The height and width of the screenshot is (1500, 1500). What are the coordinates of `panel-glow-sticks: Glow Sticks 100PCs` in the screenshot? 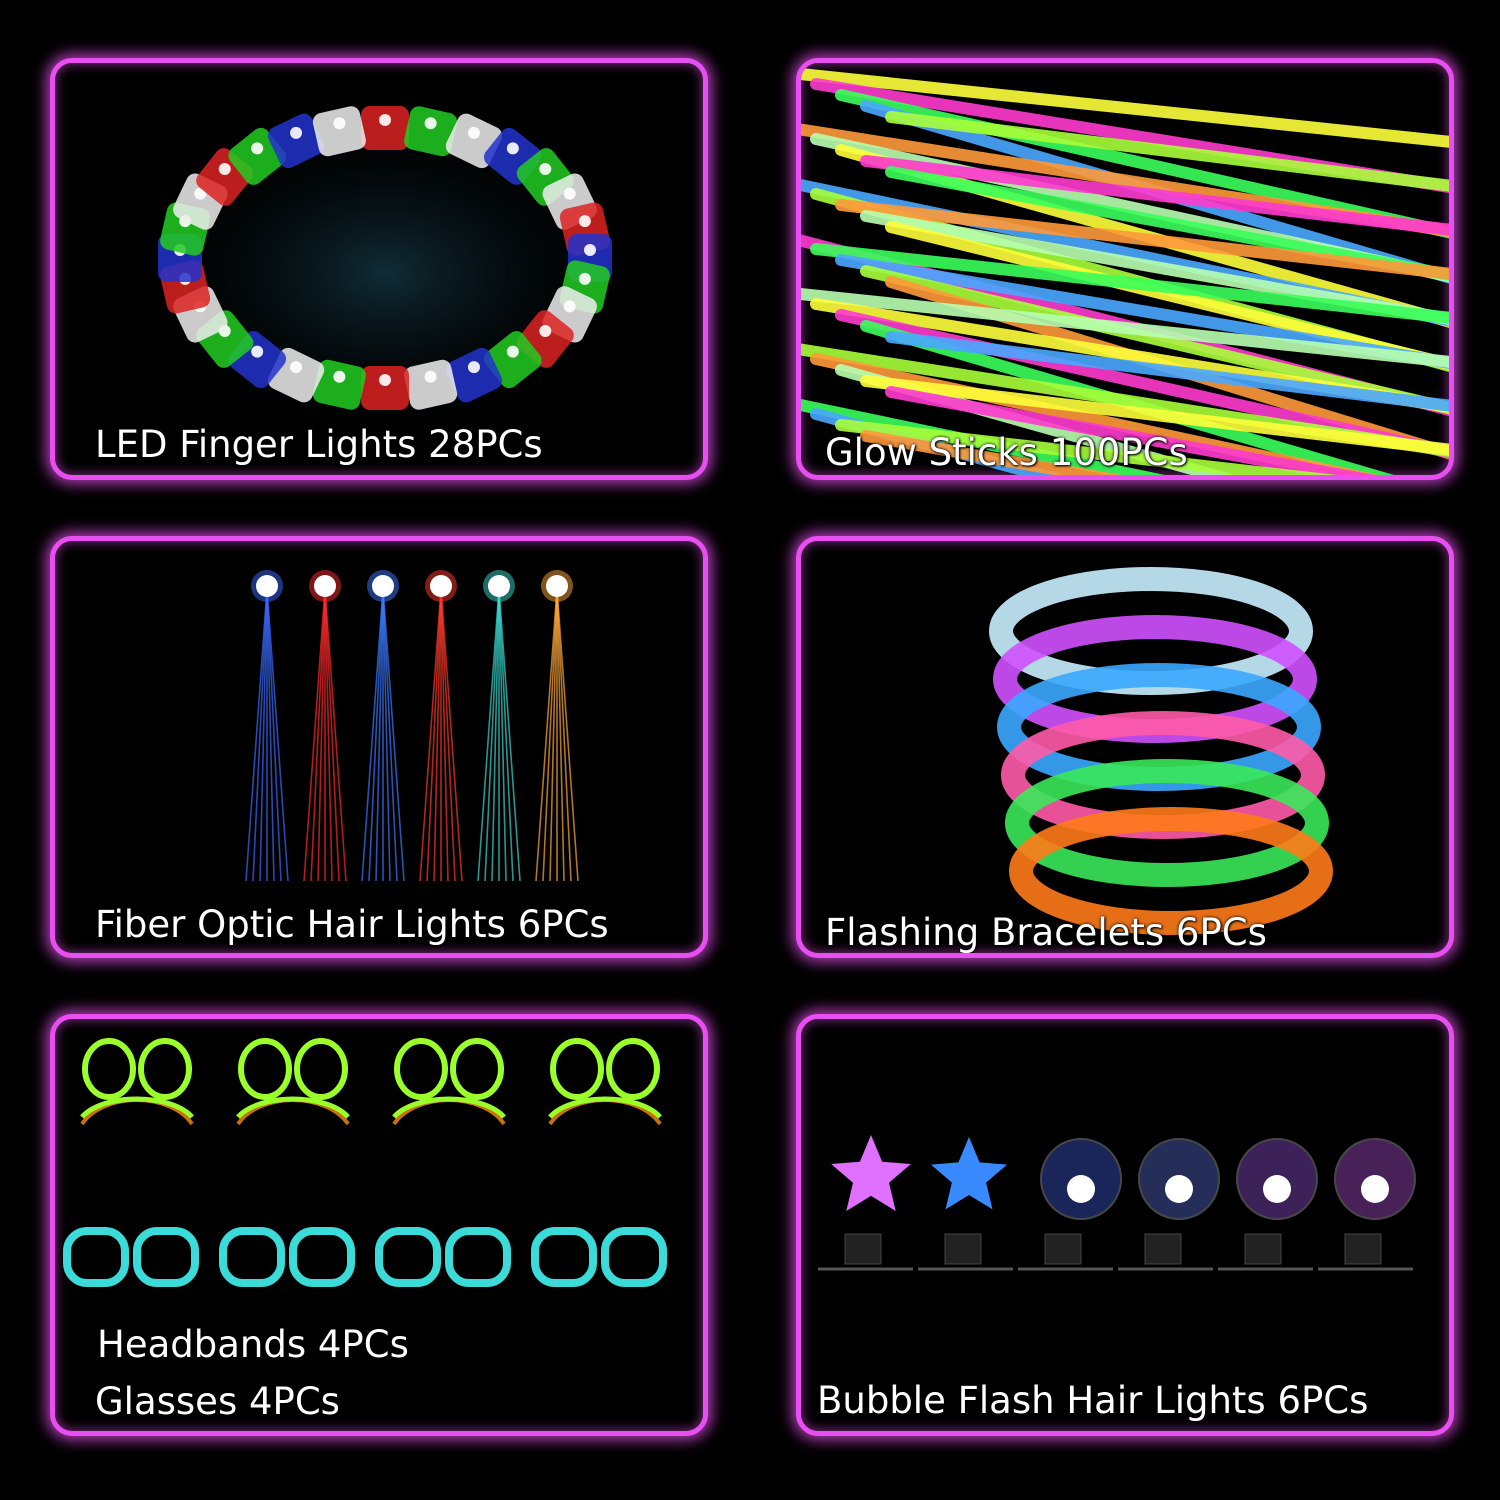 It's located at (1125, 269).